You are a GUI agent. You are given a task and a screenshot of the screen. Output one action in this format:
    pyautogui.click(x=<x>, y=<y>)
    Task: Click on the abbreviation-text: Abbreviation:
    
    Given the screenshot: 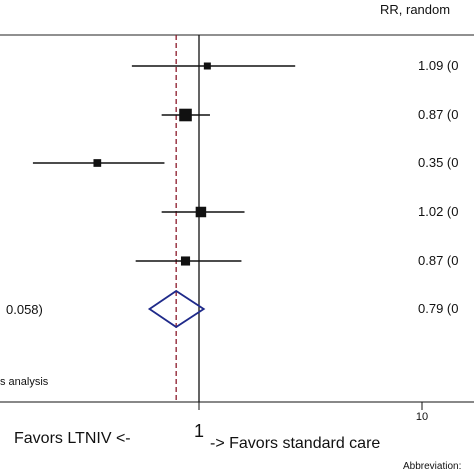 What is the action you would take?
    pyautogui.click(x=432, y=466)
    